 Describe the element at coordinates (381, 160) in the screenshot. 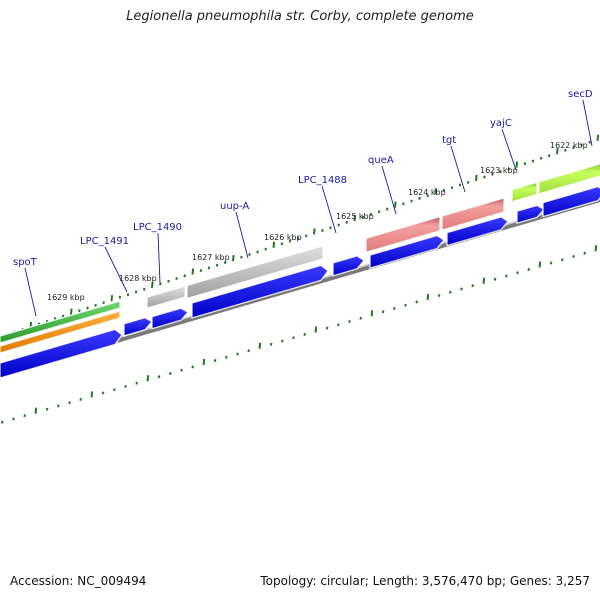

I see `gene-label-quea: queA` at that location.